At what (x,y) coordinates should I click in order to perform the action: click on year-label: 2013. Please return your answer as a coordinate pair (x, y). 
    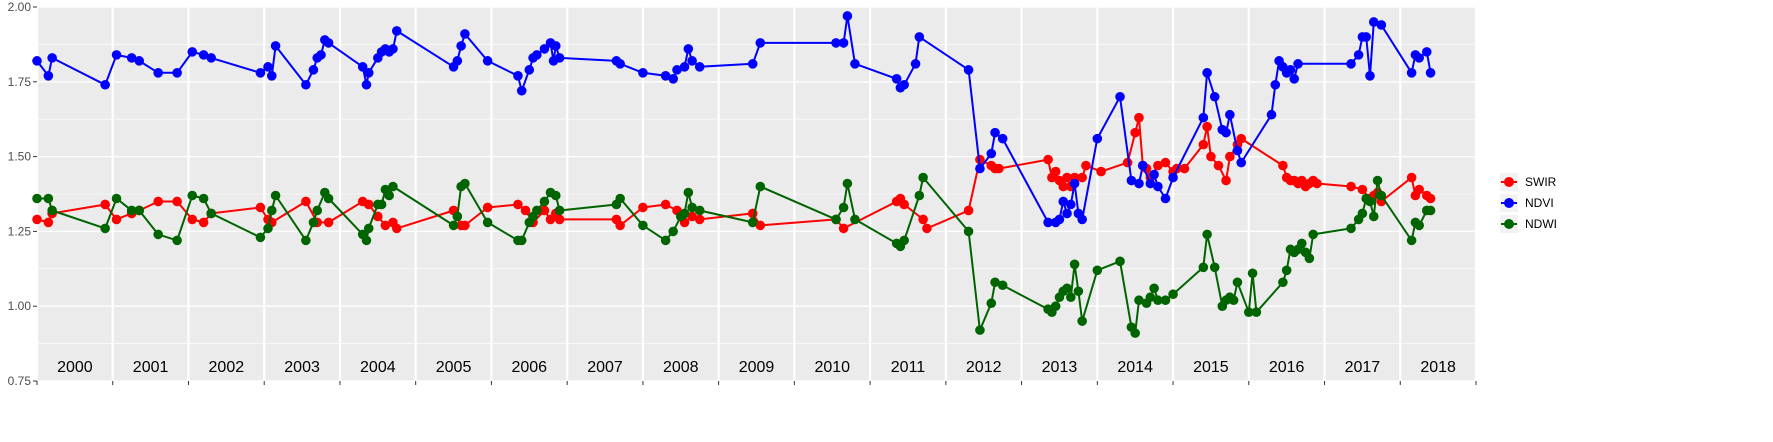
    Looking at the image, I should click on (1060, 367).